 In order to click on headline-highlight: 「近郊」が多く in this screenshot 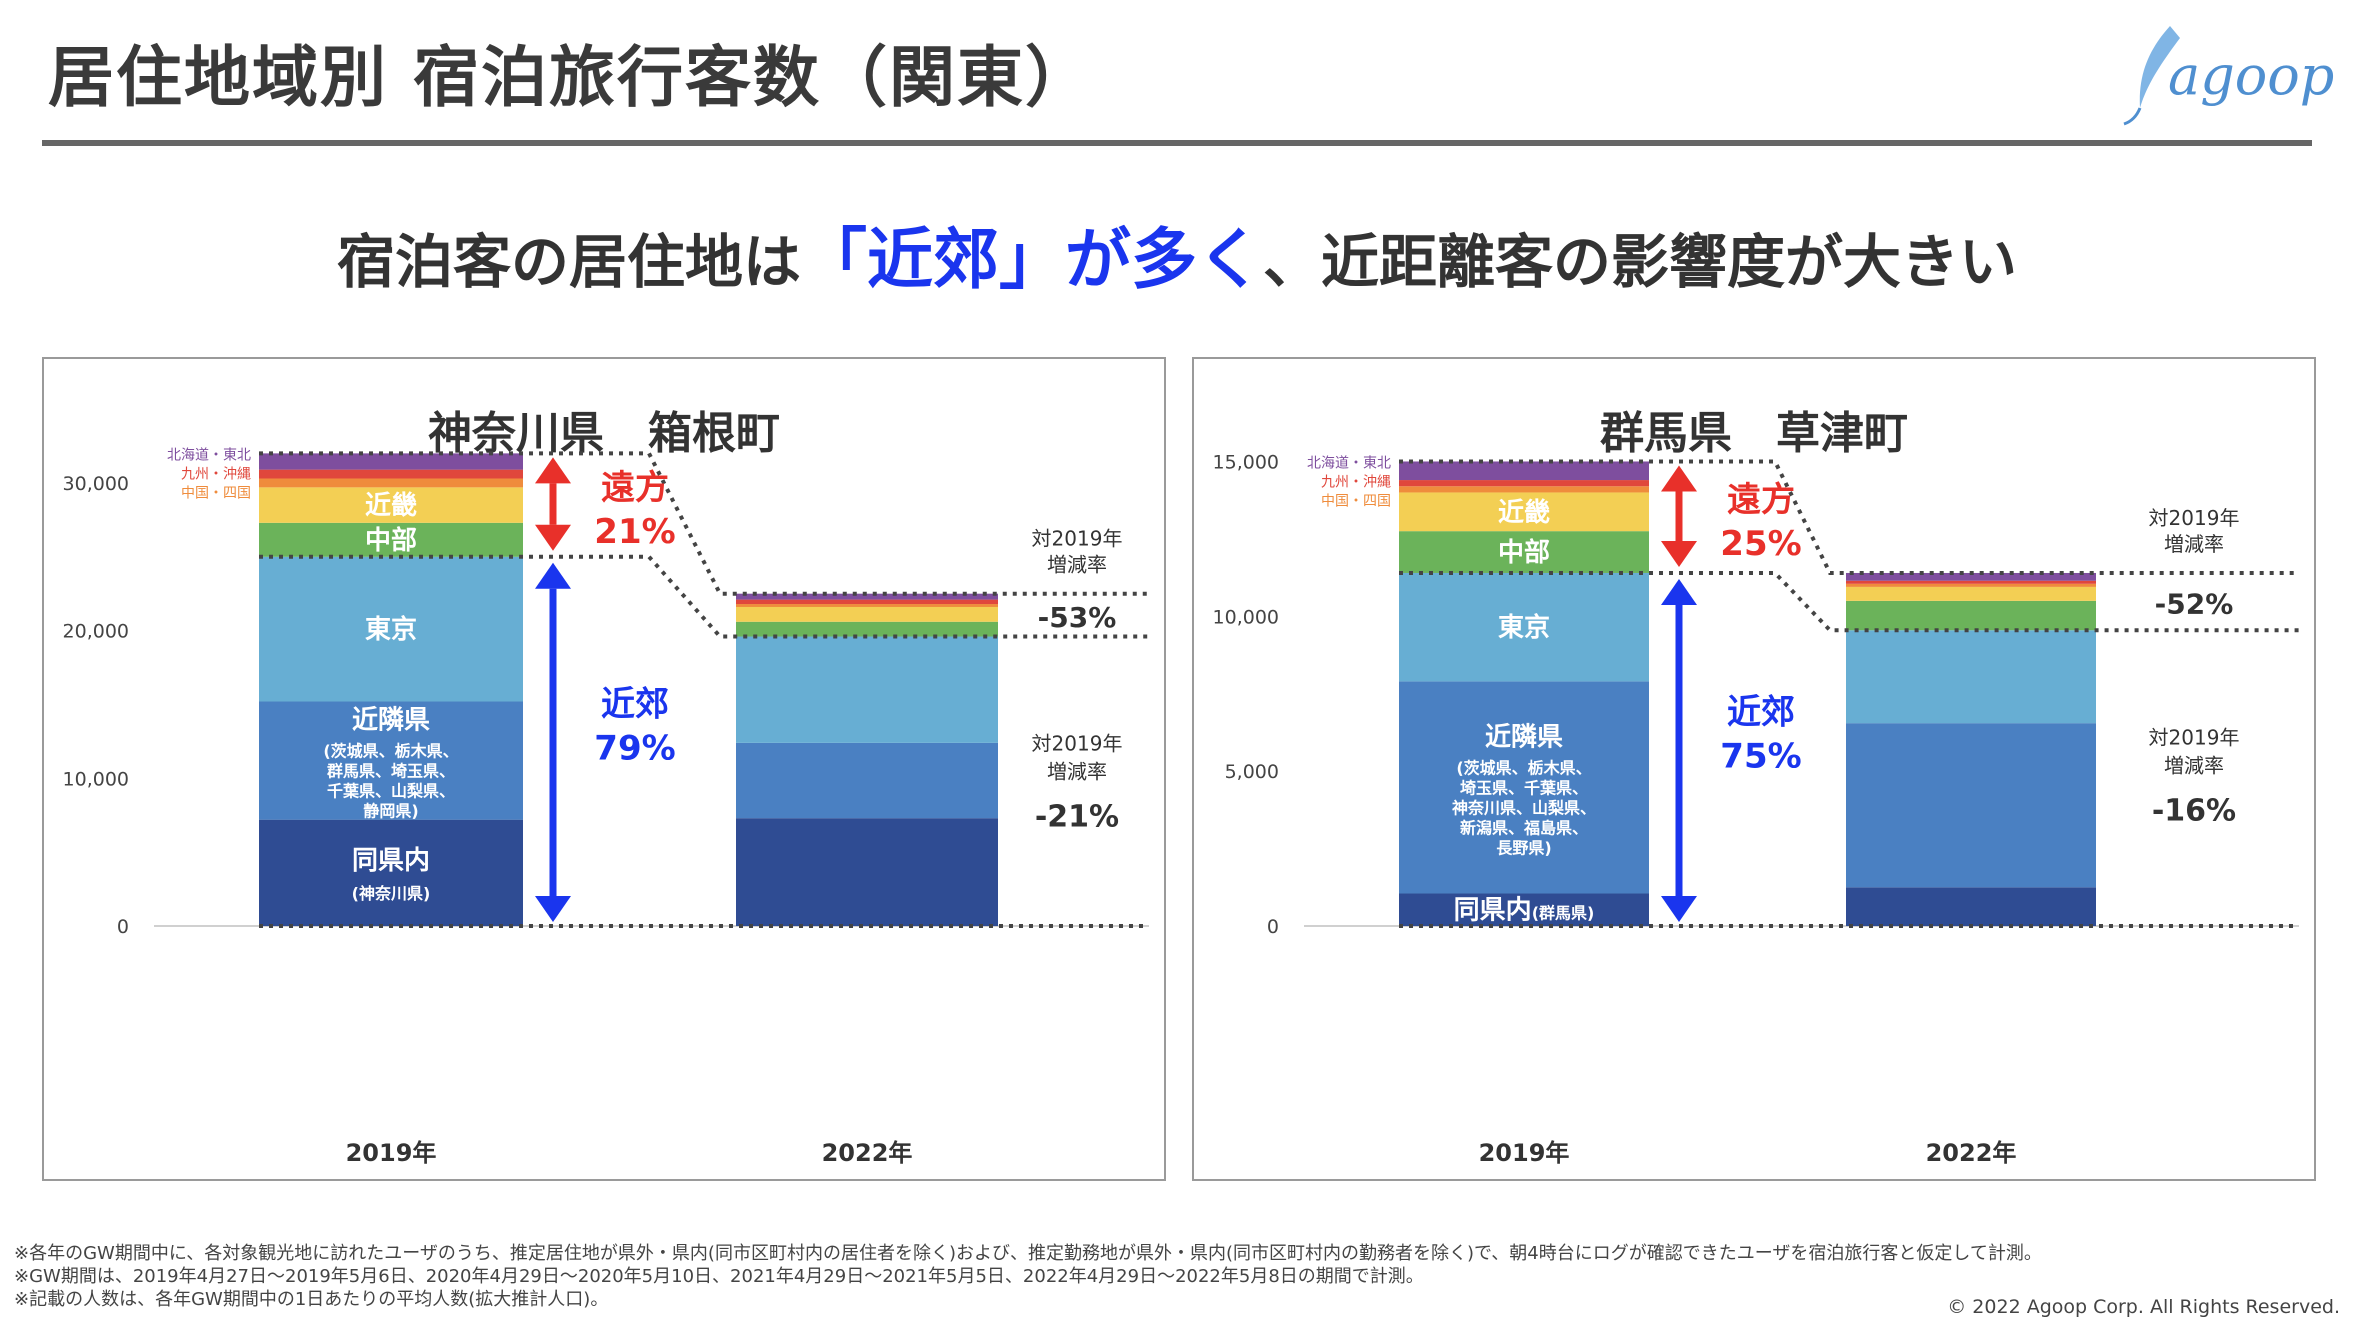, I will do `click(1032, 259)`.